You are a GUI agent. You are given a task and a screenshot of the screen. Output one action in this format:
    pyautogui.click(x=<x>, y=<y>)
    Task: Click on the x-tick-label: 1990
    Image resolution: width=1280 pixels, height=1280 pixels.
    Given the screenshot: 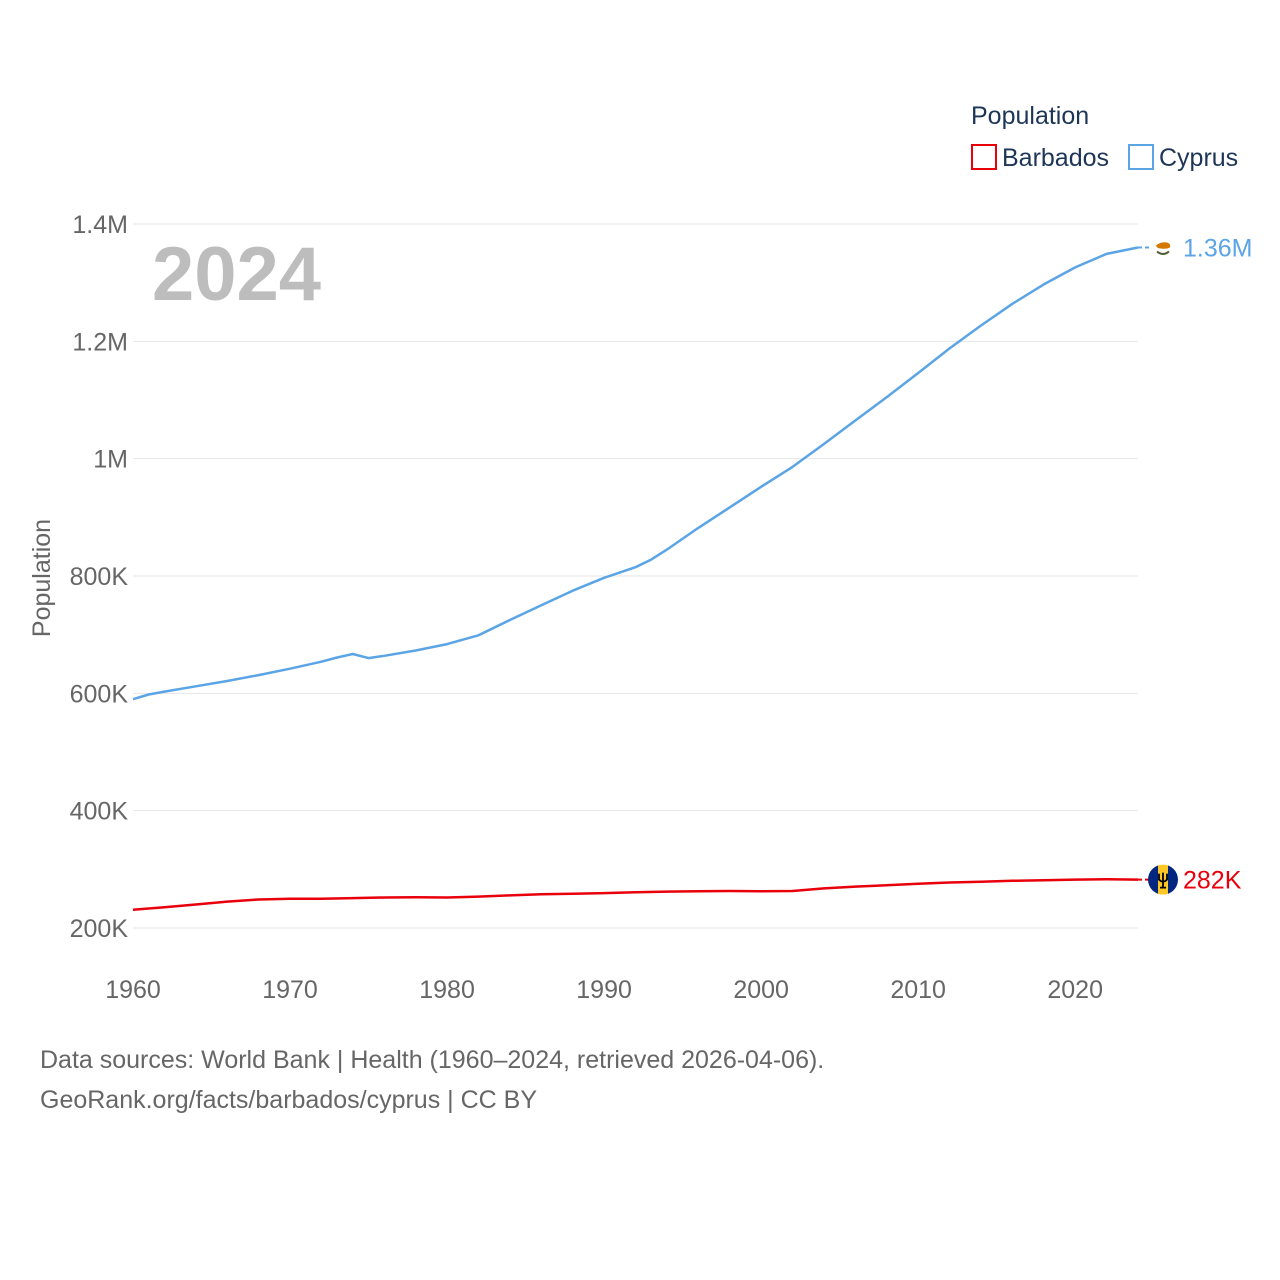 What is the action you would take?
    pyautogui.click(x=604, y=990)
    